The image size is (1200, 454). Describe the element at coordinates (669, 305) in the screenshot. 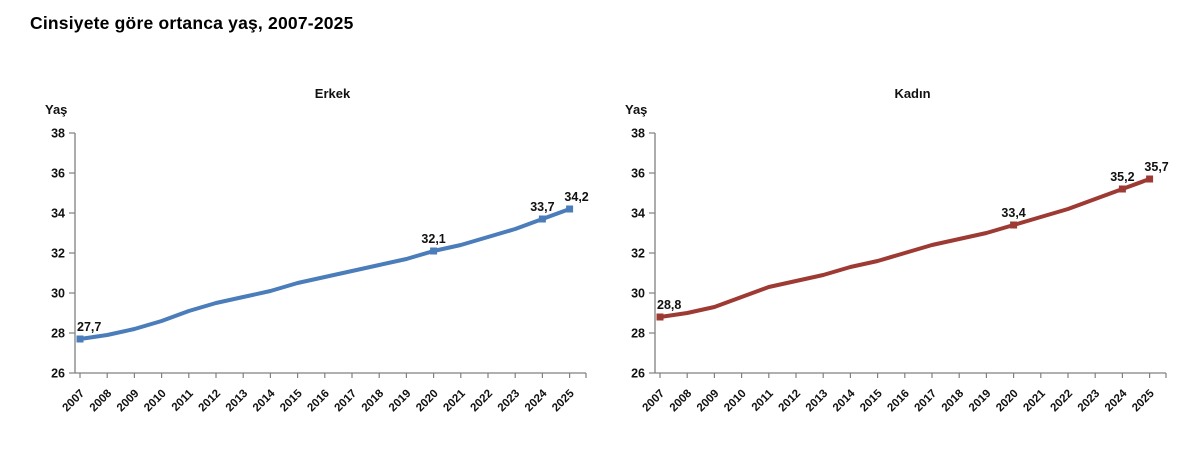

I see `data-point-label: 28,8` at that location.